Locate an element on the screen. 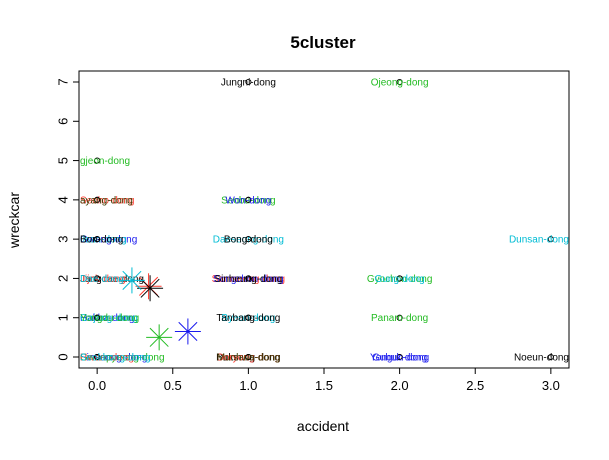  y-tick-label: 4 is located at coordinates (62, 199).